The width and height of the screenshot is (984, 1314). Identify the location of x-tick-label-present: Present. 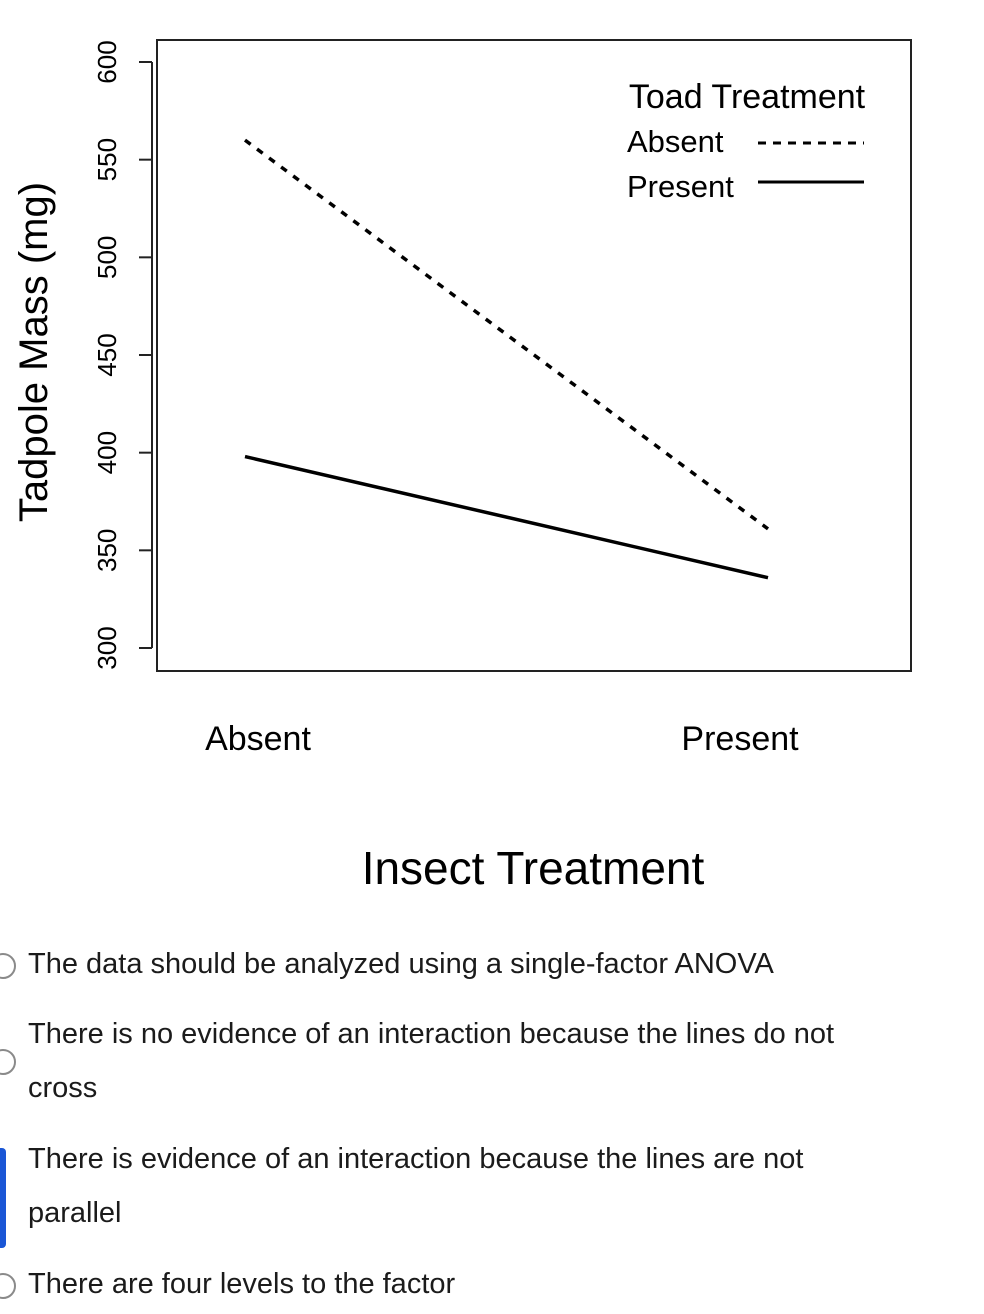
(740, 739).